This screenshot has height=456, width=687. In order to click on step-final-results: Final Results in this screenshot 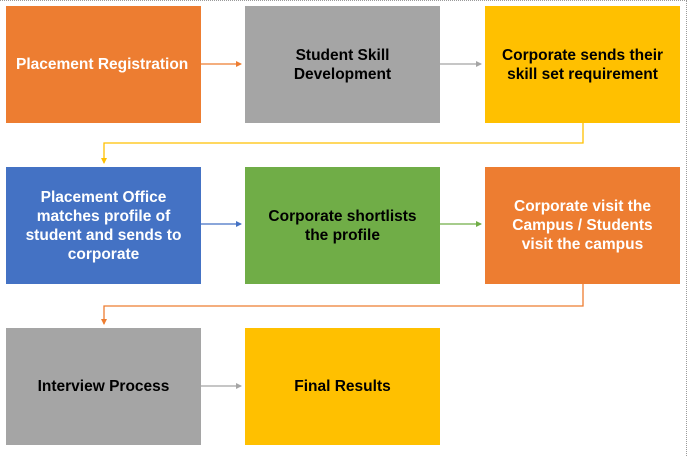, I will do `click(342, 386)`.